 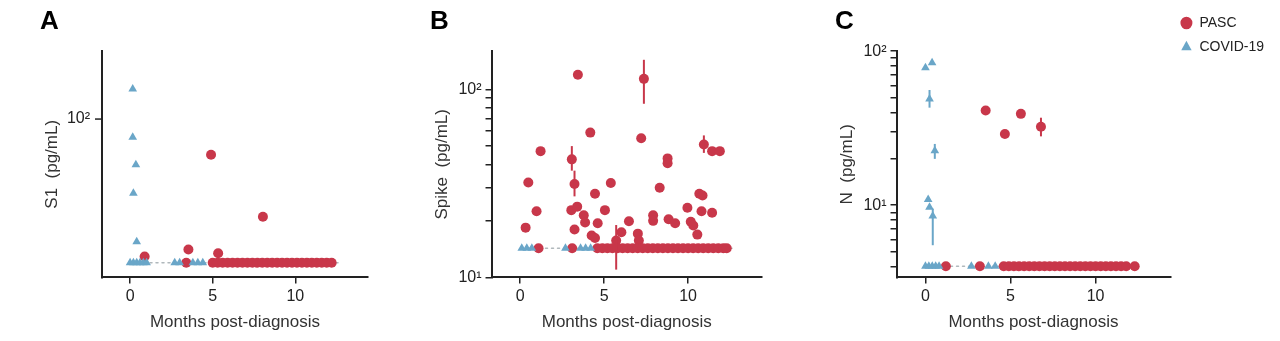 What do you see at coordinates (1218, 21) in the screenshot?
I see `legend-label: PASC` at bounding box center [1218, 21].